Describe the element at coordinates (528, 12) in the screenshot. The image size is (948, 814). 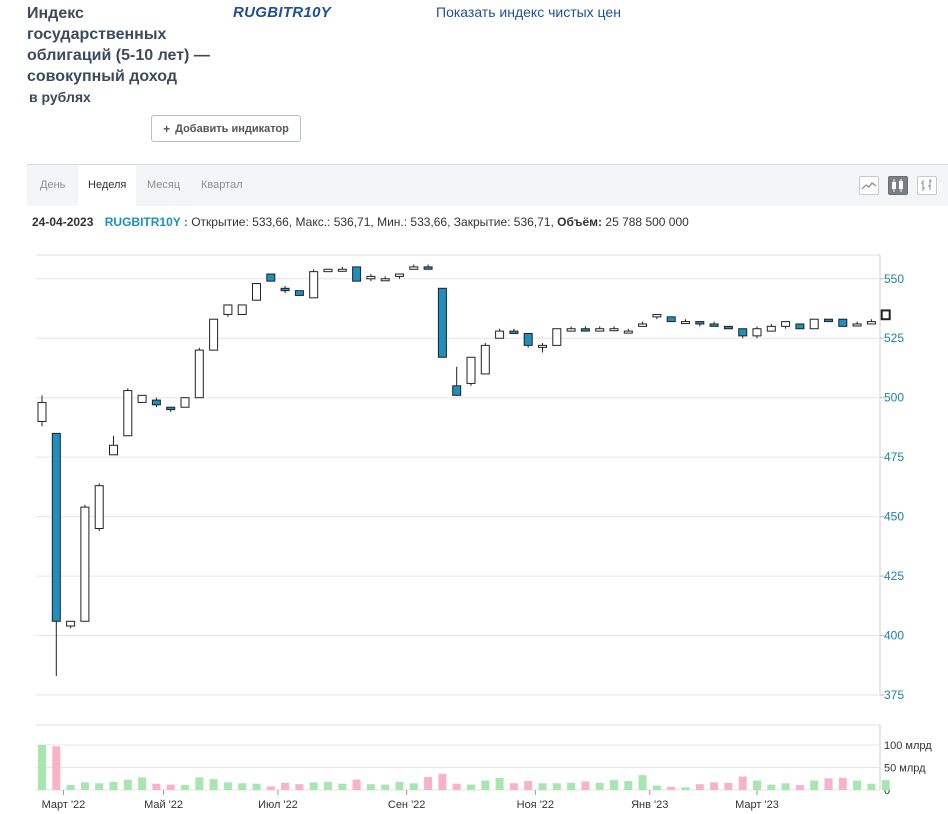
I see `show-clean-price-index-link: Показать индекс чистых цен` at that location.